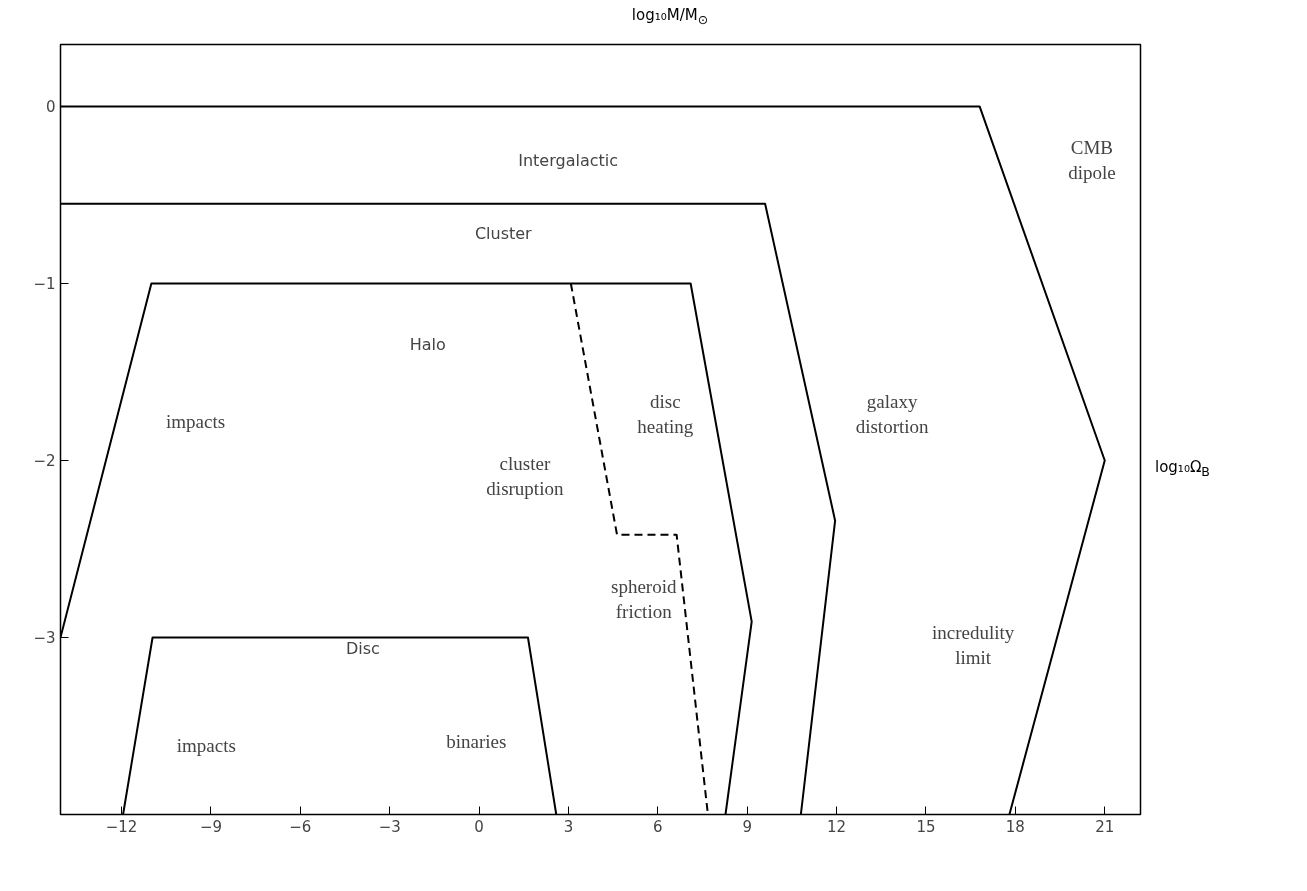 The width and height of the screenshot is (1307, 891). What do you see at coordinates (665, 414) in the screenshot?
I see `annotation: disc heating` at bounding box center [665, 414].